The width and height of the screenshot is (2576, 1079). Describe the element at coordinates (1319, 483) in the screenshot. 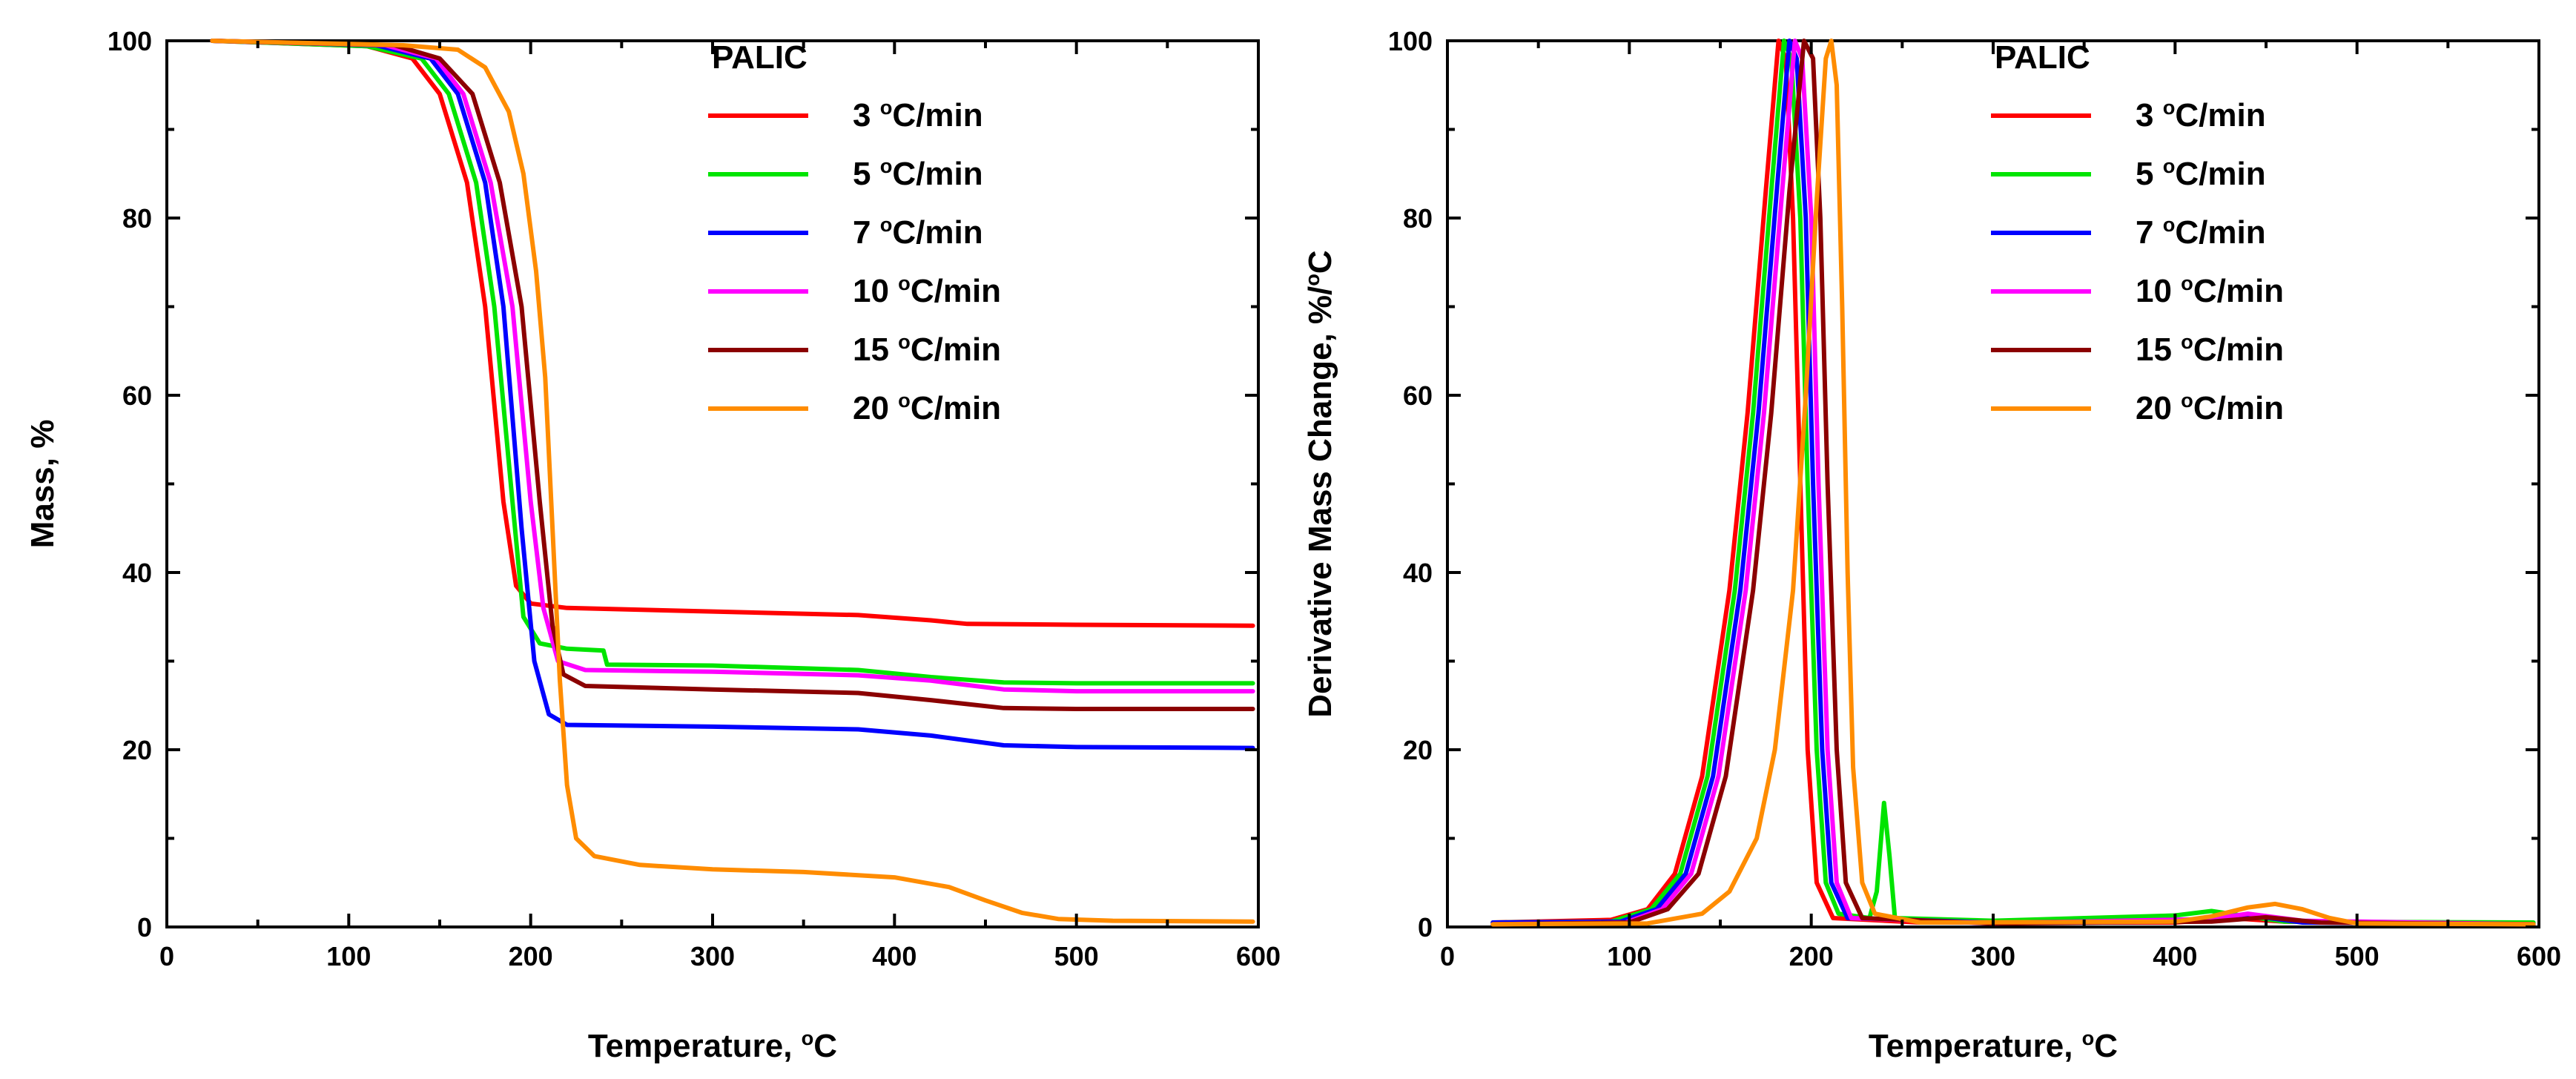

I see `y-axis-title: Derivative Mass Change, %/oC` at that location.